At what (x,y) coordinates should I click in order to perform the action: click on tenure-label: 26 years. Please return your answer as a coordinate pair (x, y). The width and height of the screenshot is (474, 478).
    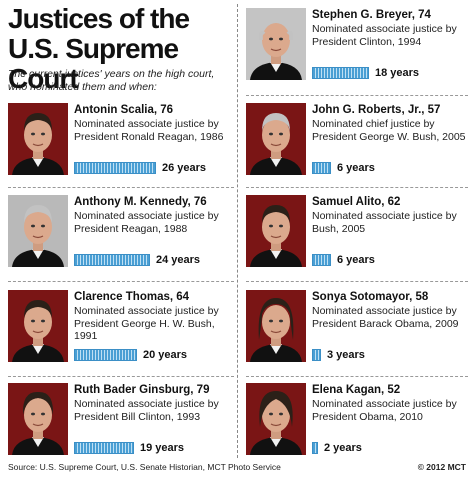
    Looking at the image, I should click on (184, 168).